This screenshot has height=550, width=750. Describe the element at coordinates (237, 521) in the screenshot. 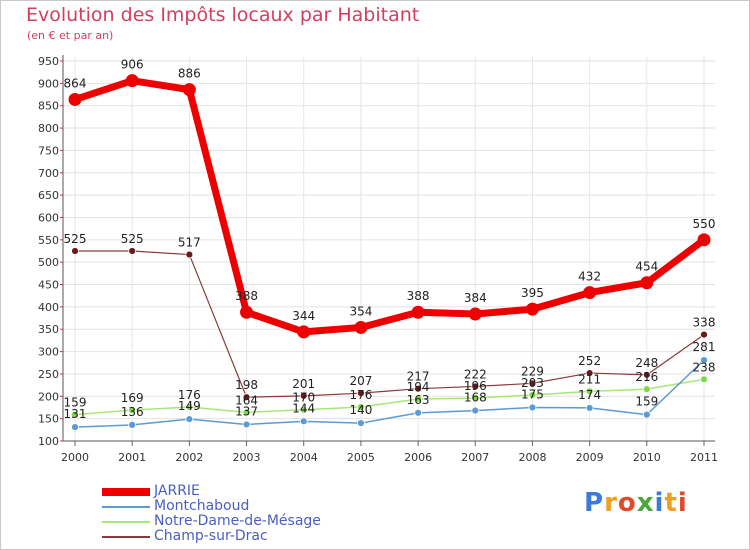

I see `legend-label-notre-dame-de-mesage: Notre-Dame-de-Mésage` at that location.